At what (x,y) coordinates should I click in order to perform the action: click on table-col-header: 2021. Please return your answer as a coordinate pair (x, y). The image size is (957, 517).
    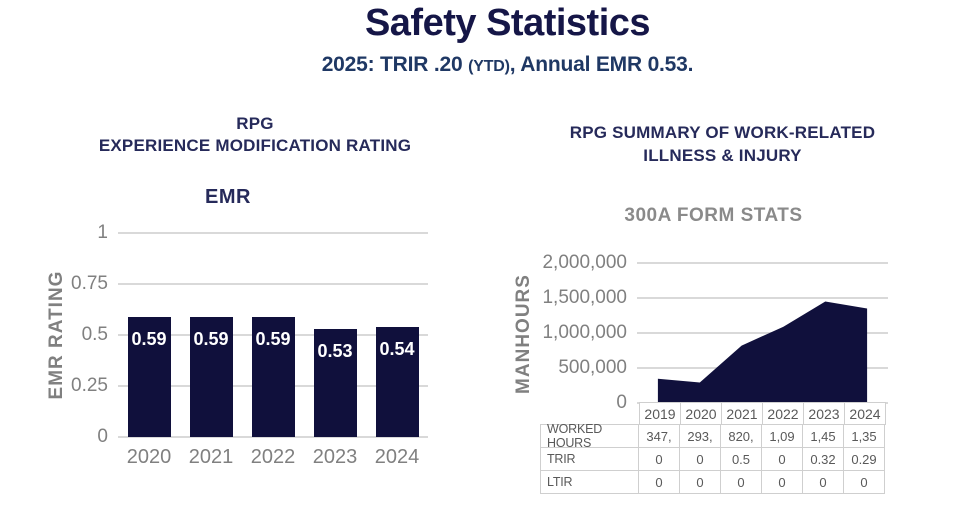
    Looking at the image, I should click on (742, 413).